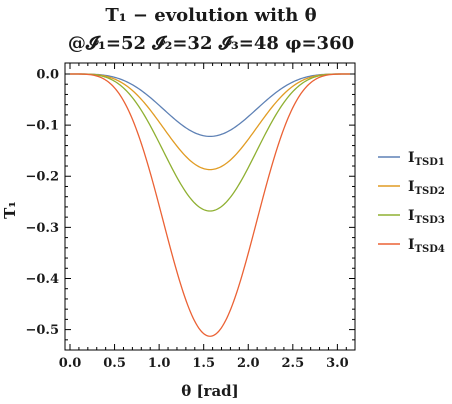  Describe the element at coordinates (248, 363) in the screenshot. I see `x-tick-label: 2.0` at that location.